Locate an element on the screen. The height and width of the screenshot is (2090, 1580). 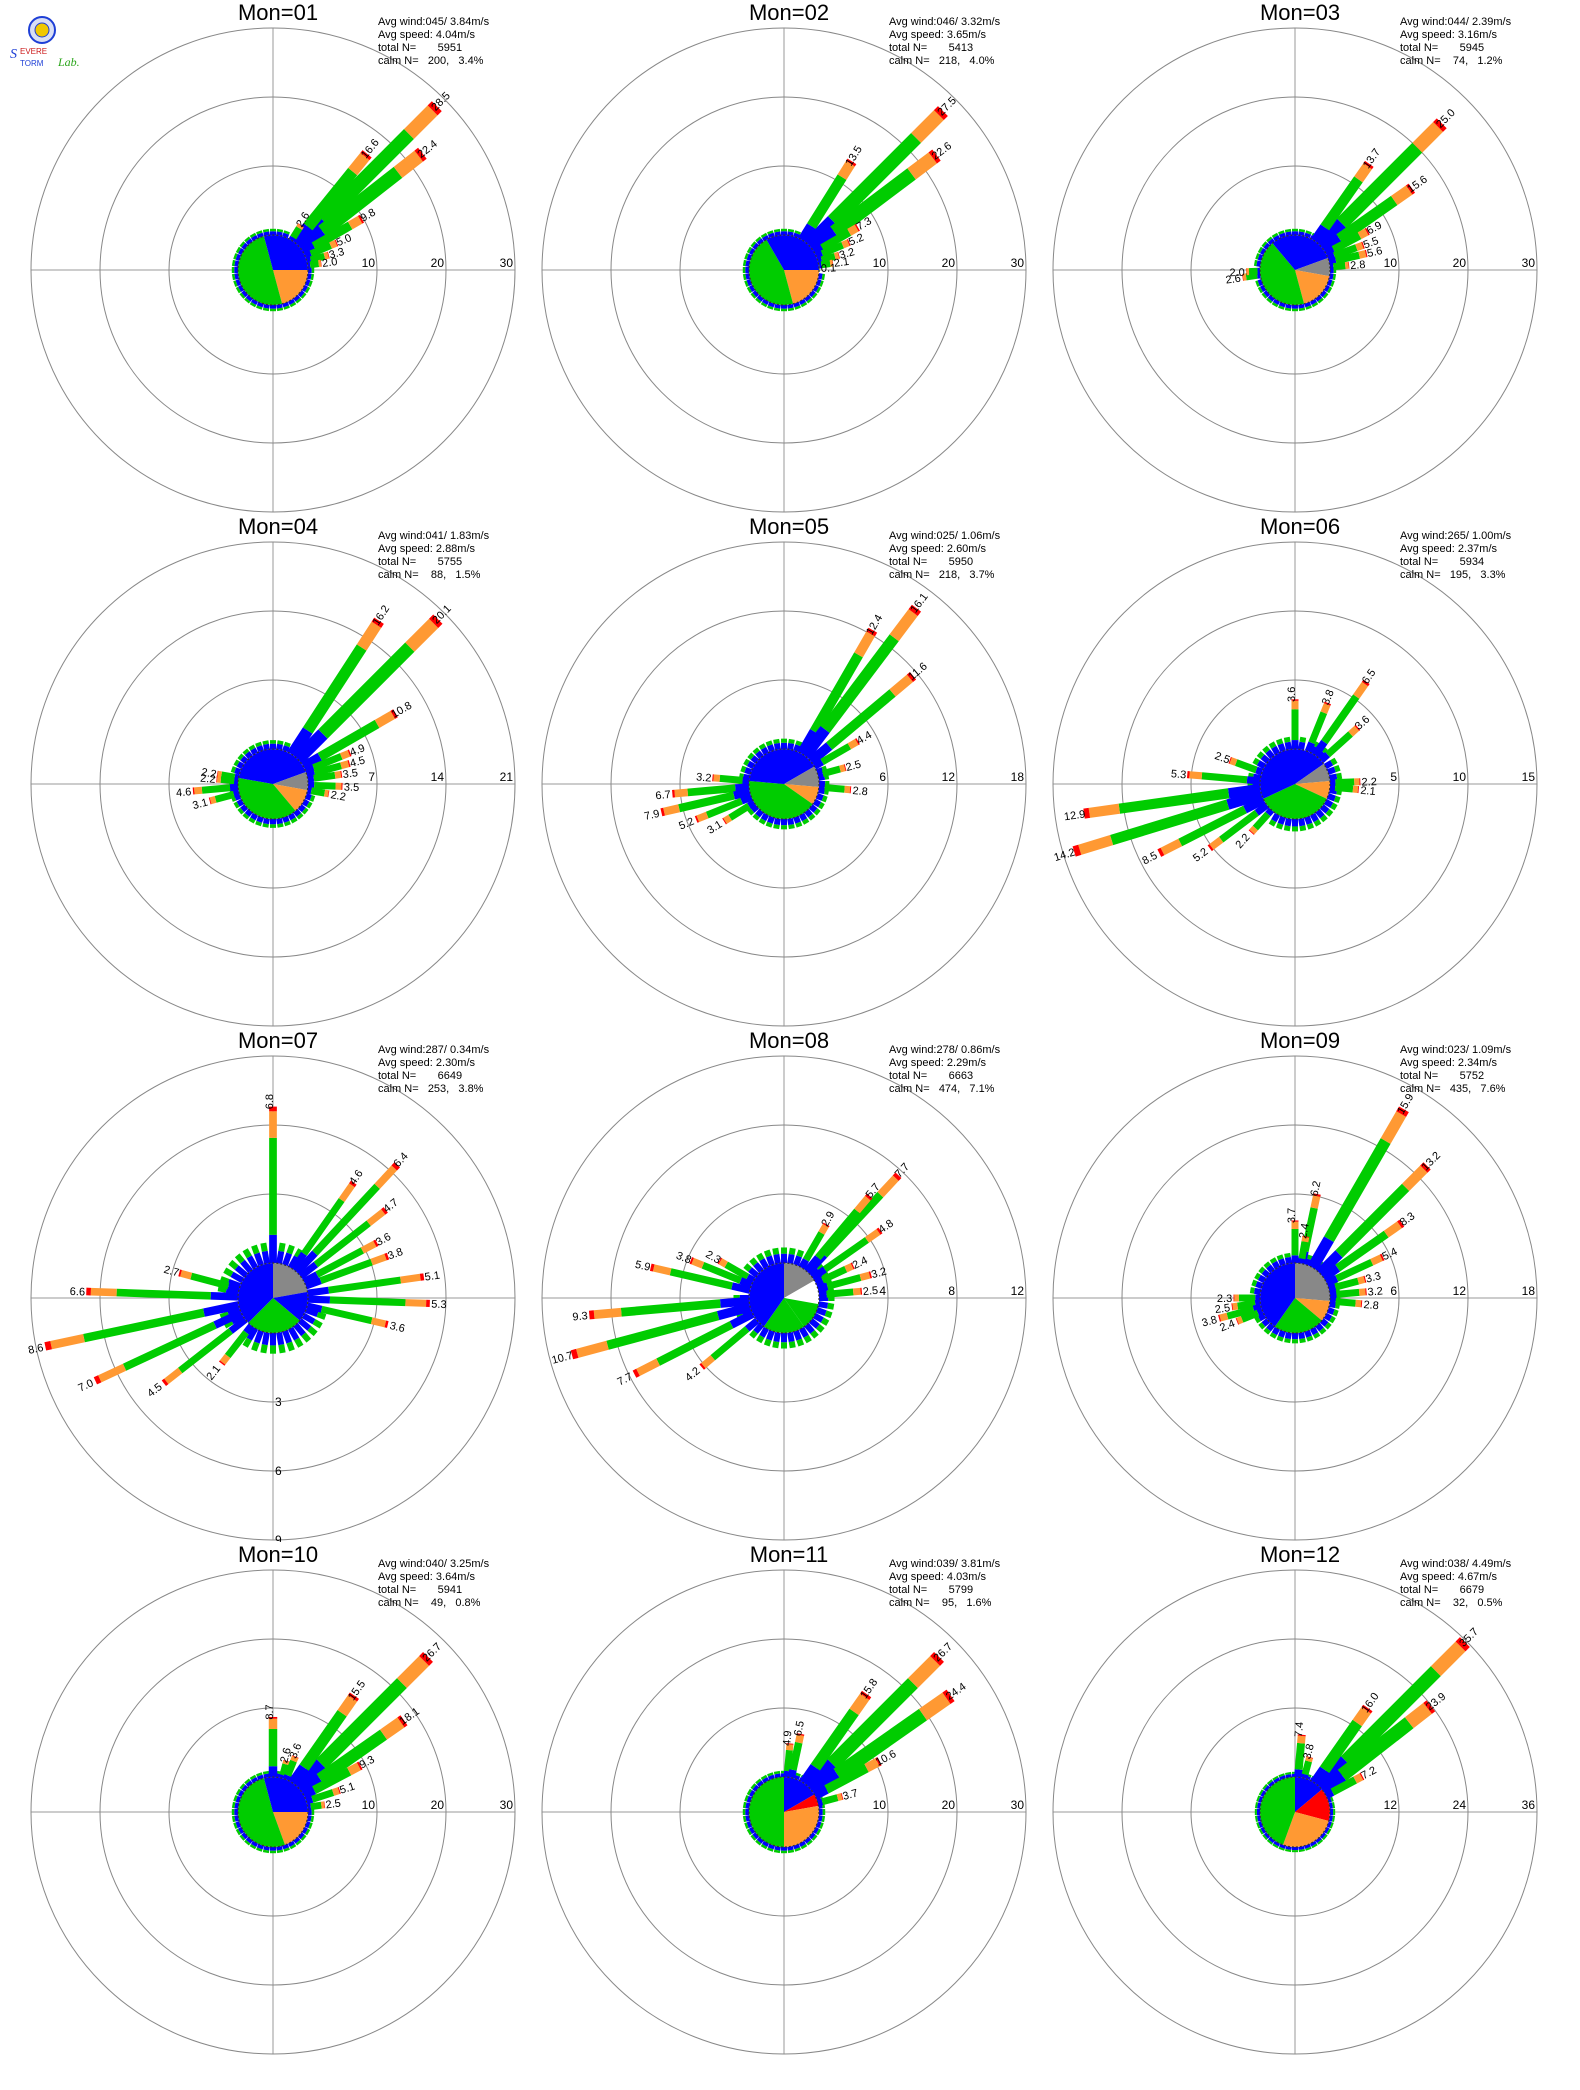
bar-label: 16.0 is located at coordinates (1370, 1703).